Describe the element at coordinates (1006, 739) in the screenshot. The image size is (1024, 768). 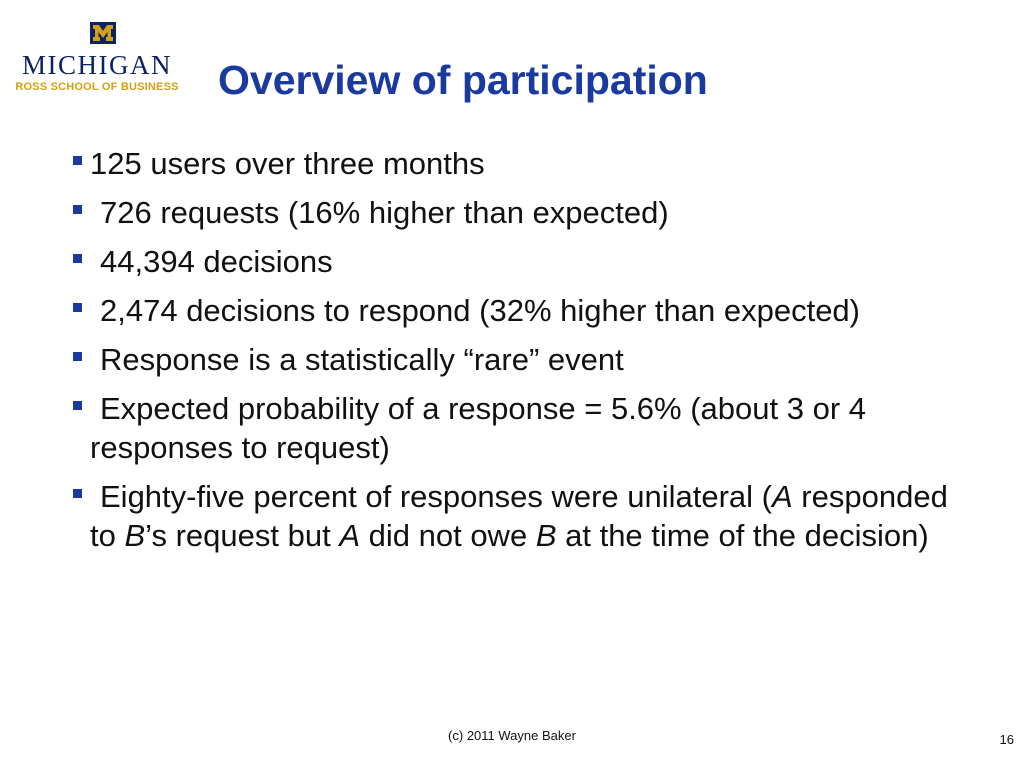
I see `page-number: 16` at that location.